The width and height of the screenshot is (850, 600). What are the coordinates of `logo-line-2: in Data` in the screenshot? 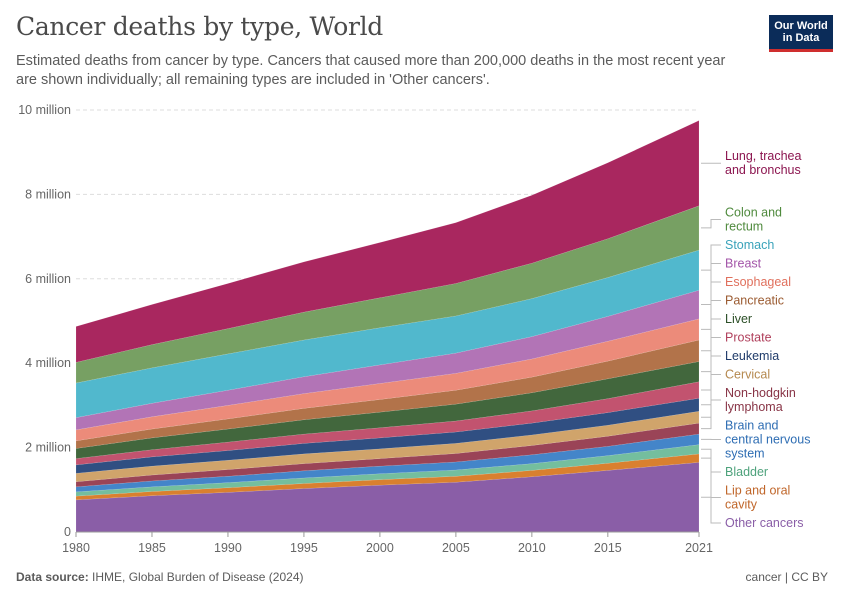 It's located at (801, 38).